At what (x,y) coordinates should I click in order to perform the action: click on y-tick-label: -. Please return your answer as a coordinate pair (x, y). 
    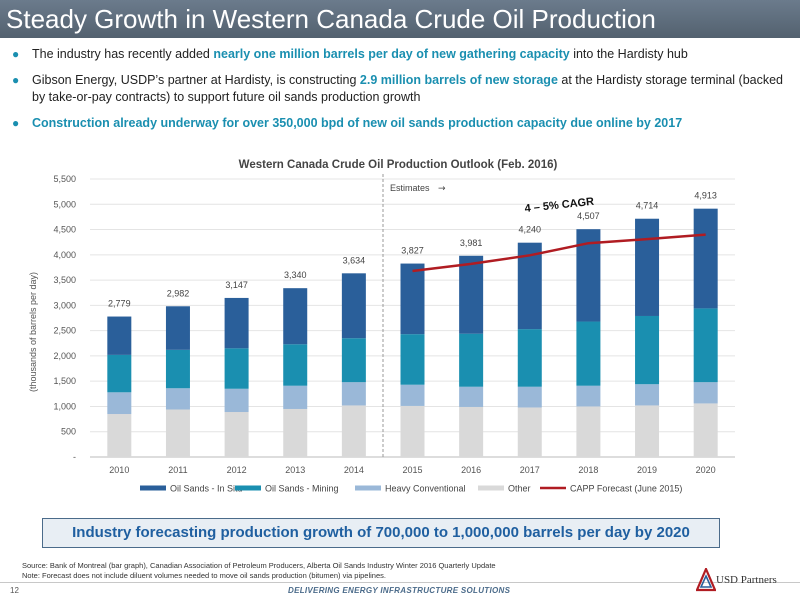
    Looking at the image, I should click on (74, 457).